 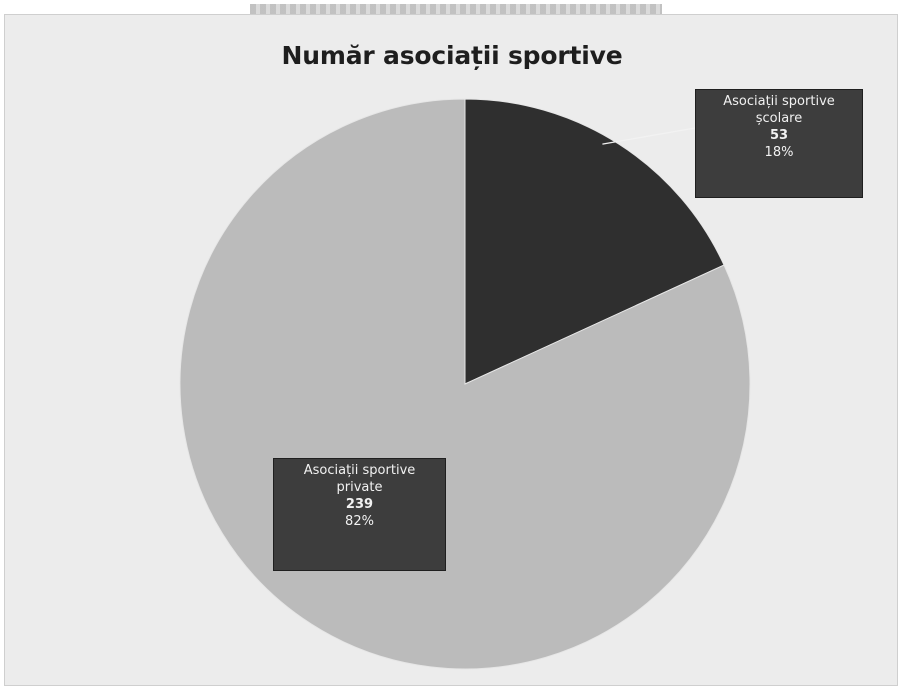 I want to click on data-label-value: 53, so click(x=779, y=135).